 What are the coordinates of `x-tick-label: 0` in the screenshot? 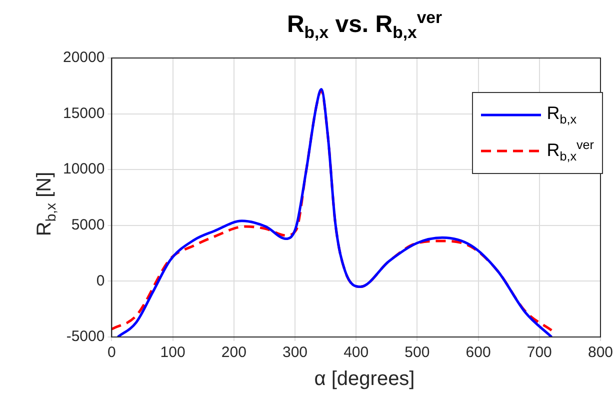 It's located at (112, 353).